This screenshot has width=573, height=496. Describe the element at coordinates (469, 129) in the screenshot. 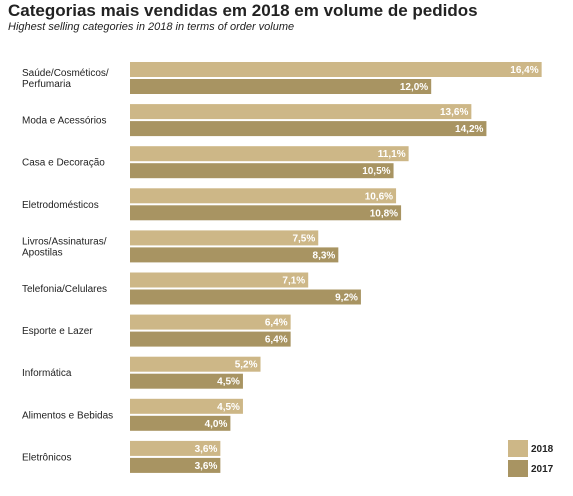

I see `bar-value-label: 14,2%` at that location.